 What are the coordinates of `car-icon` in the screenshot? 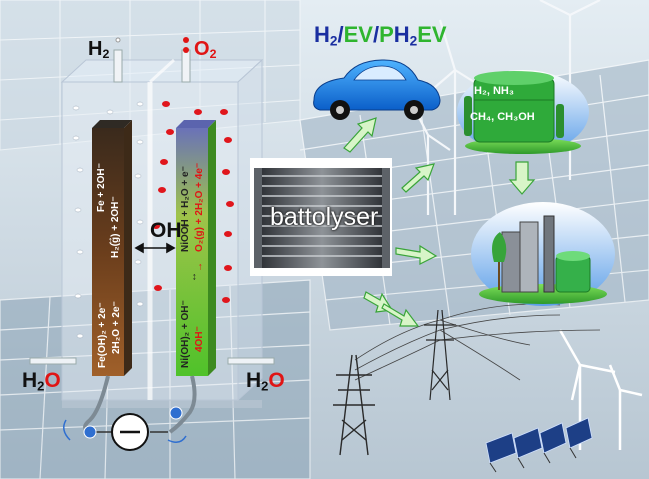 It's located at (377, 89).